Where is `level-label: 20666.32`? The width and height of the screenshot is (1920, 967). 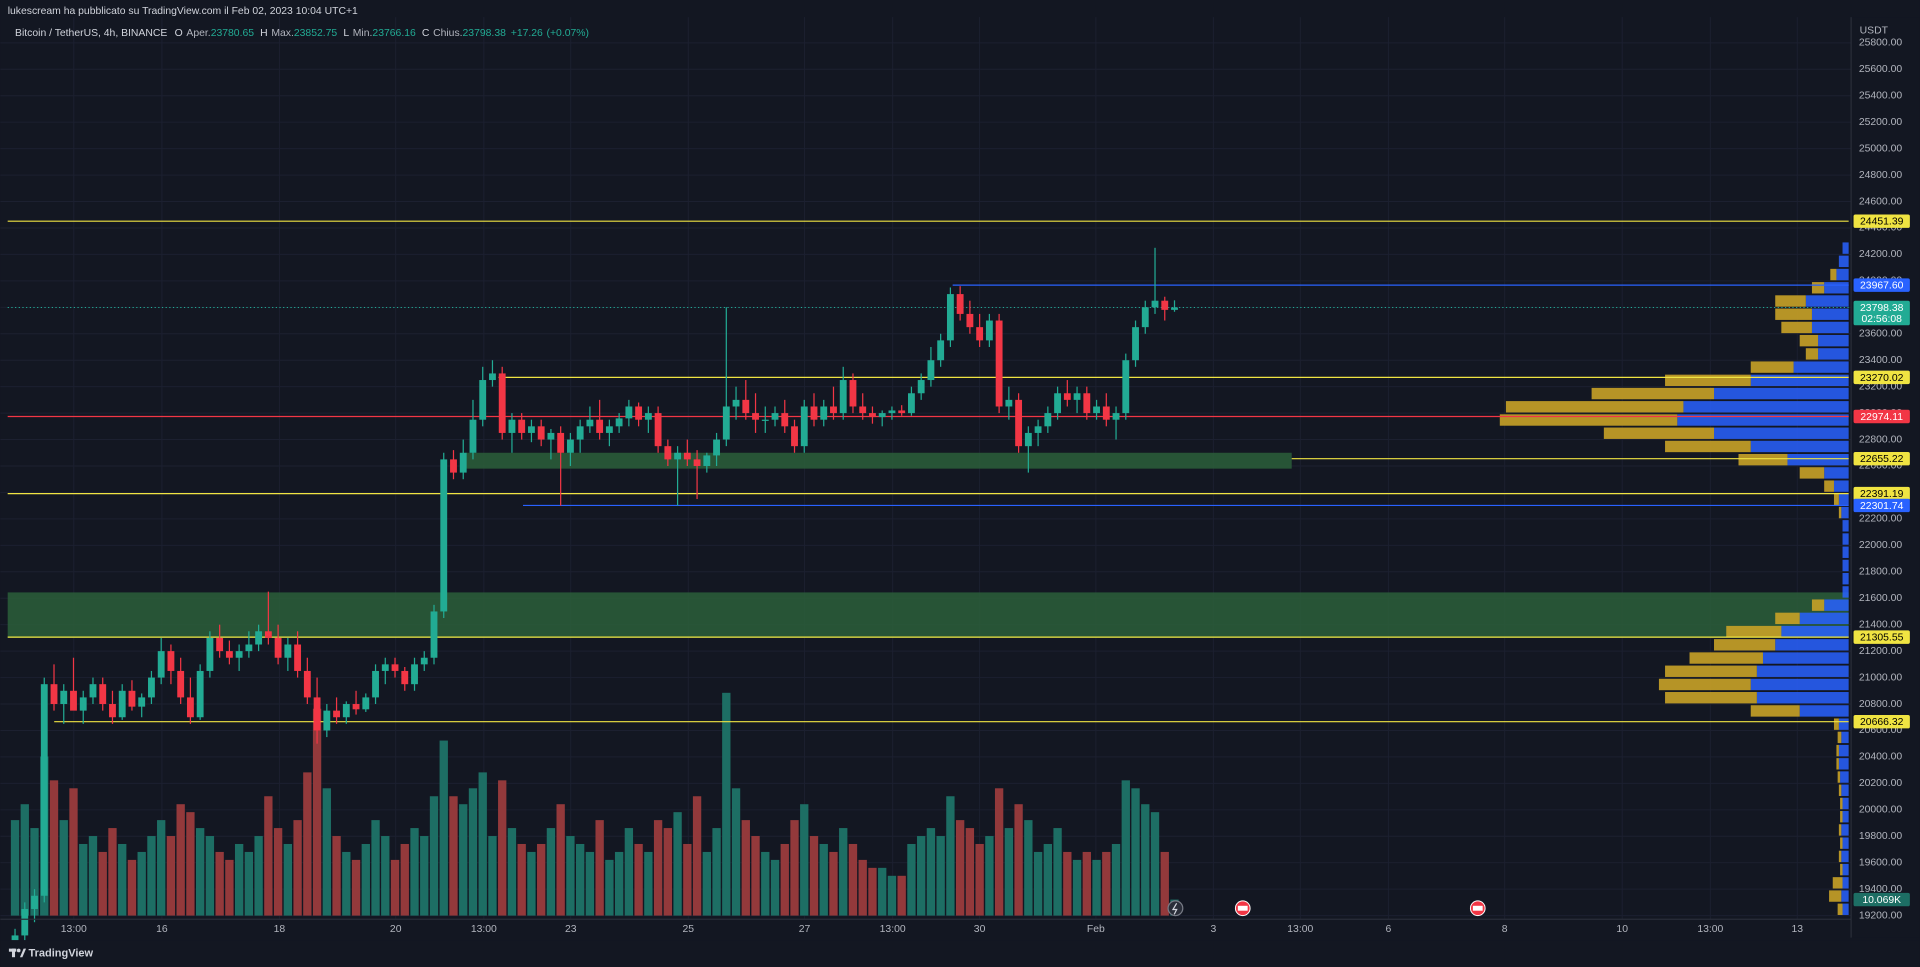
level-label: 20666.32 is located at coordinates (1882, 722).